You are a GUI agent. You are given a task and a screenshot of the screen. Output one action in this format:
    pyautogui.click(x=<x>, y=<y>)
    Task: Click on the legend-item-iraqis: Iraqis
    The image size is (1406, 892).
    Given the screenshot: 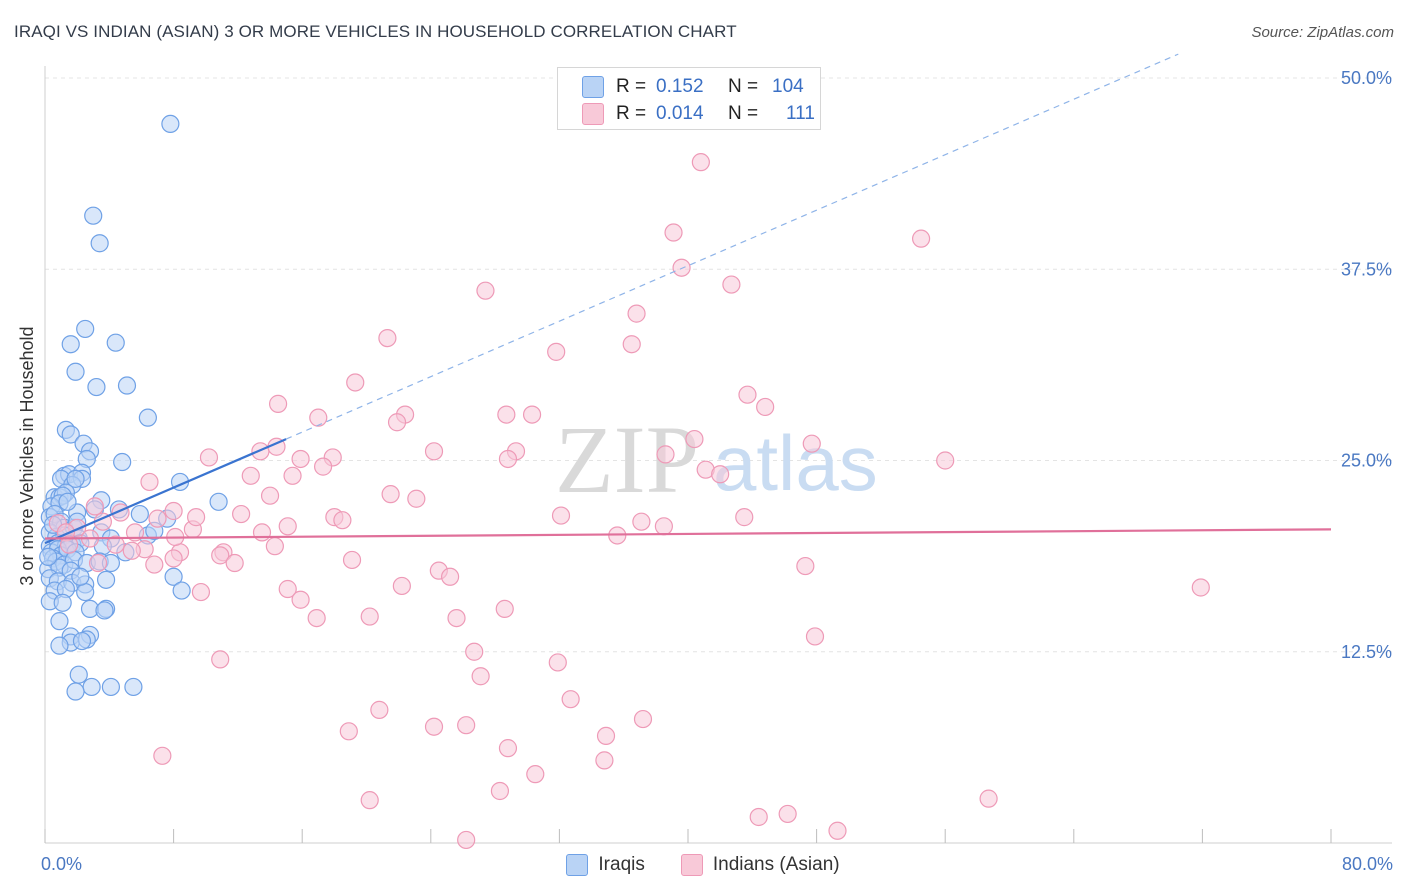 What is the action you would take?
    pyautogui.click(x=605, y=865)
    